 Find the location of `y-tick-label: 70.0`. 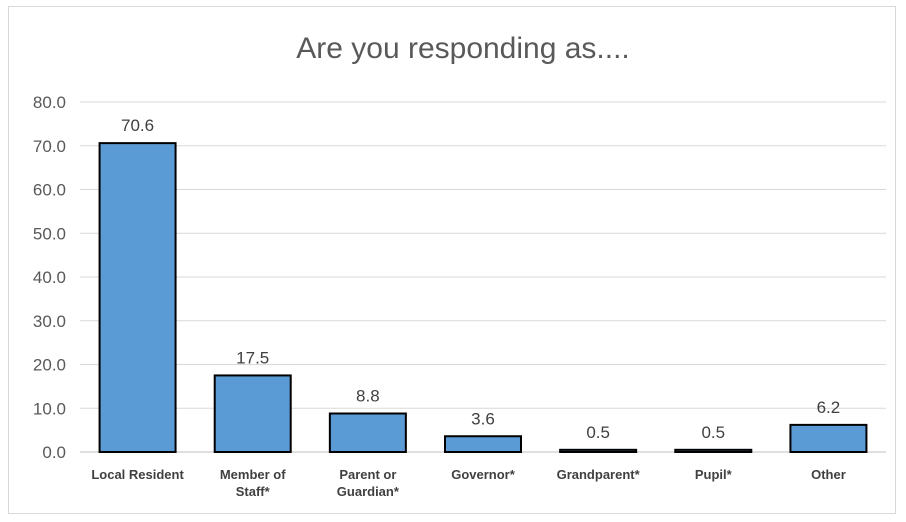

y-tick-label: 70.0 is located at coordinates (49, 146).